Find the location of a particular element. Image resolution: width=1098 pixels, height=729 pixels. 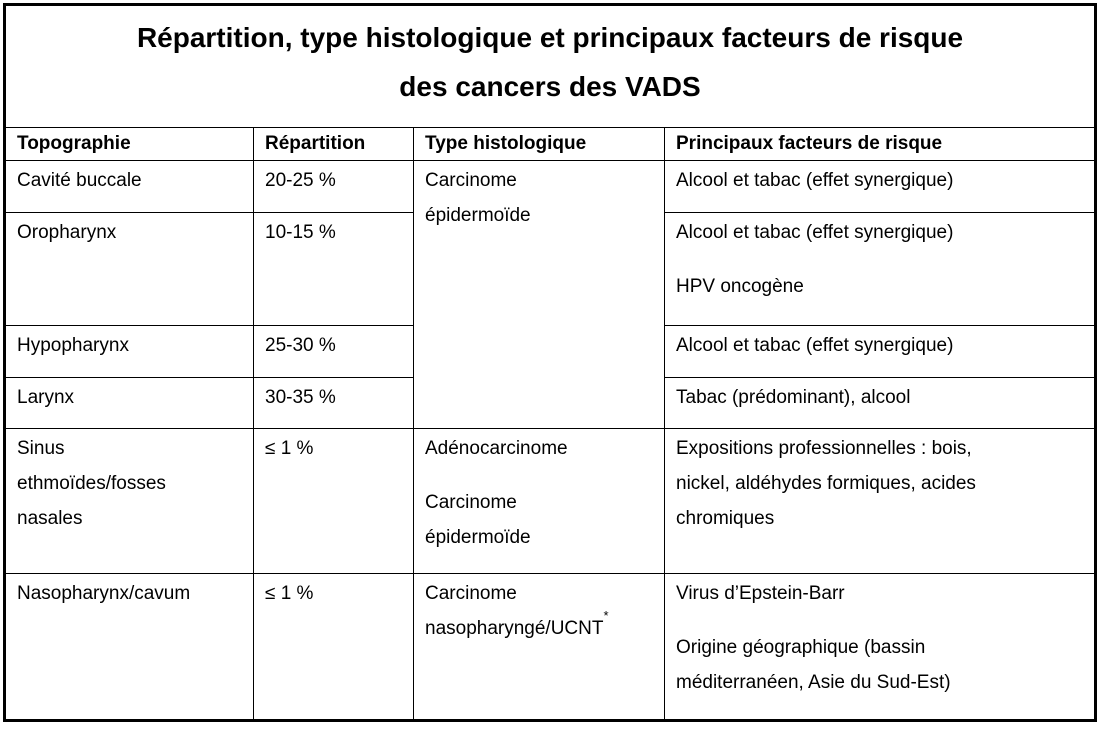

cell-text-line: méditerranéen, Asie du Sud-Est) is located at coordinates (813, 682).